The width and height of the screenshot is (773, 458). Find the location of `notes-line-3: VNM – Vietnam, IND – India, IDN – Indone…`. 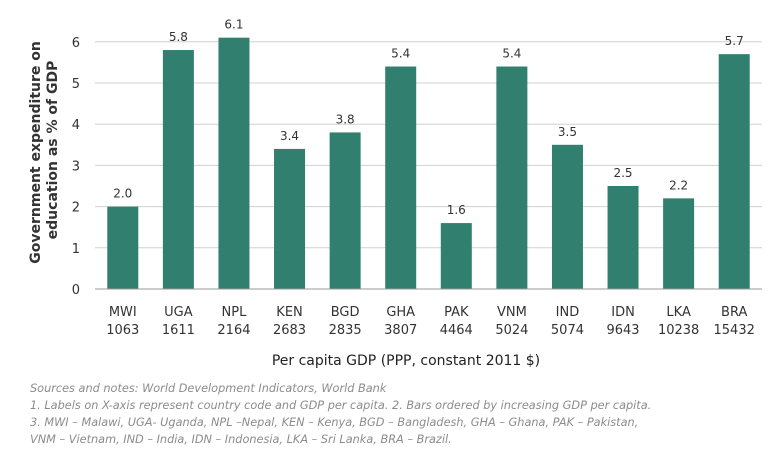

notes-line-3: VNM – Vietnam, IND – India, IDN – Indone… is located at coordinates (241, 439).